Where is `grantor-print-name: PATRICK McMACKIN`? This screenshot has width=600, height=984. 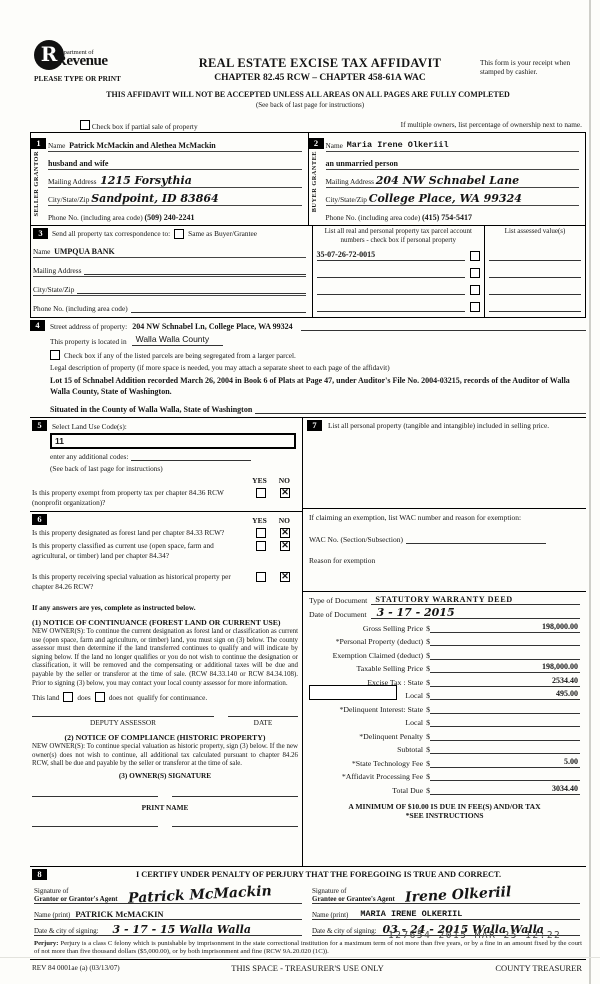 grantor-print-name: PATRICK McMACKIN is located at coordinates (119, 914).